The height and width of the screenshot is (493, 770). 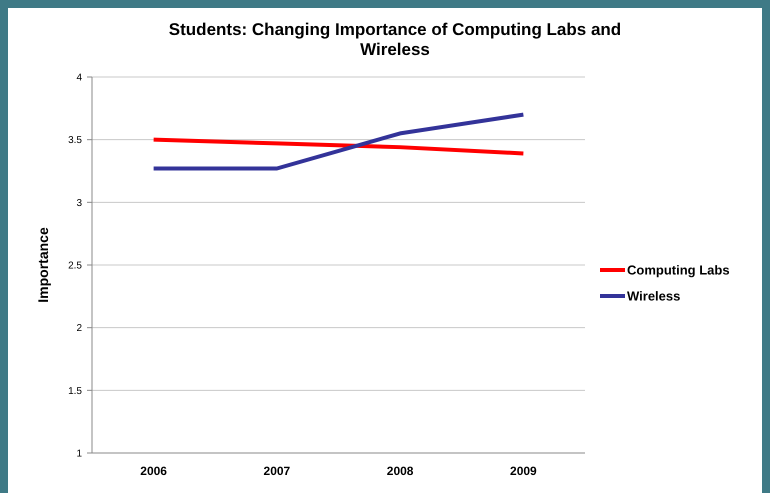 I want to click on chart-title: Students: Changing Importance of Computing Labs and Wireless, so click(x=395, y=39).